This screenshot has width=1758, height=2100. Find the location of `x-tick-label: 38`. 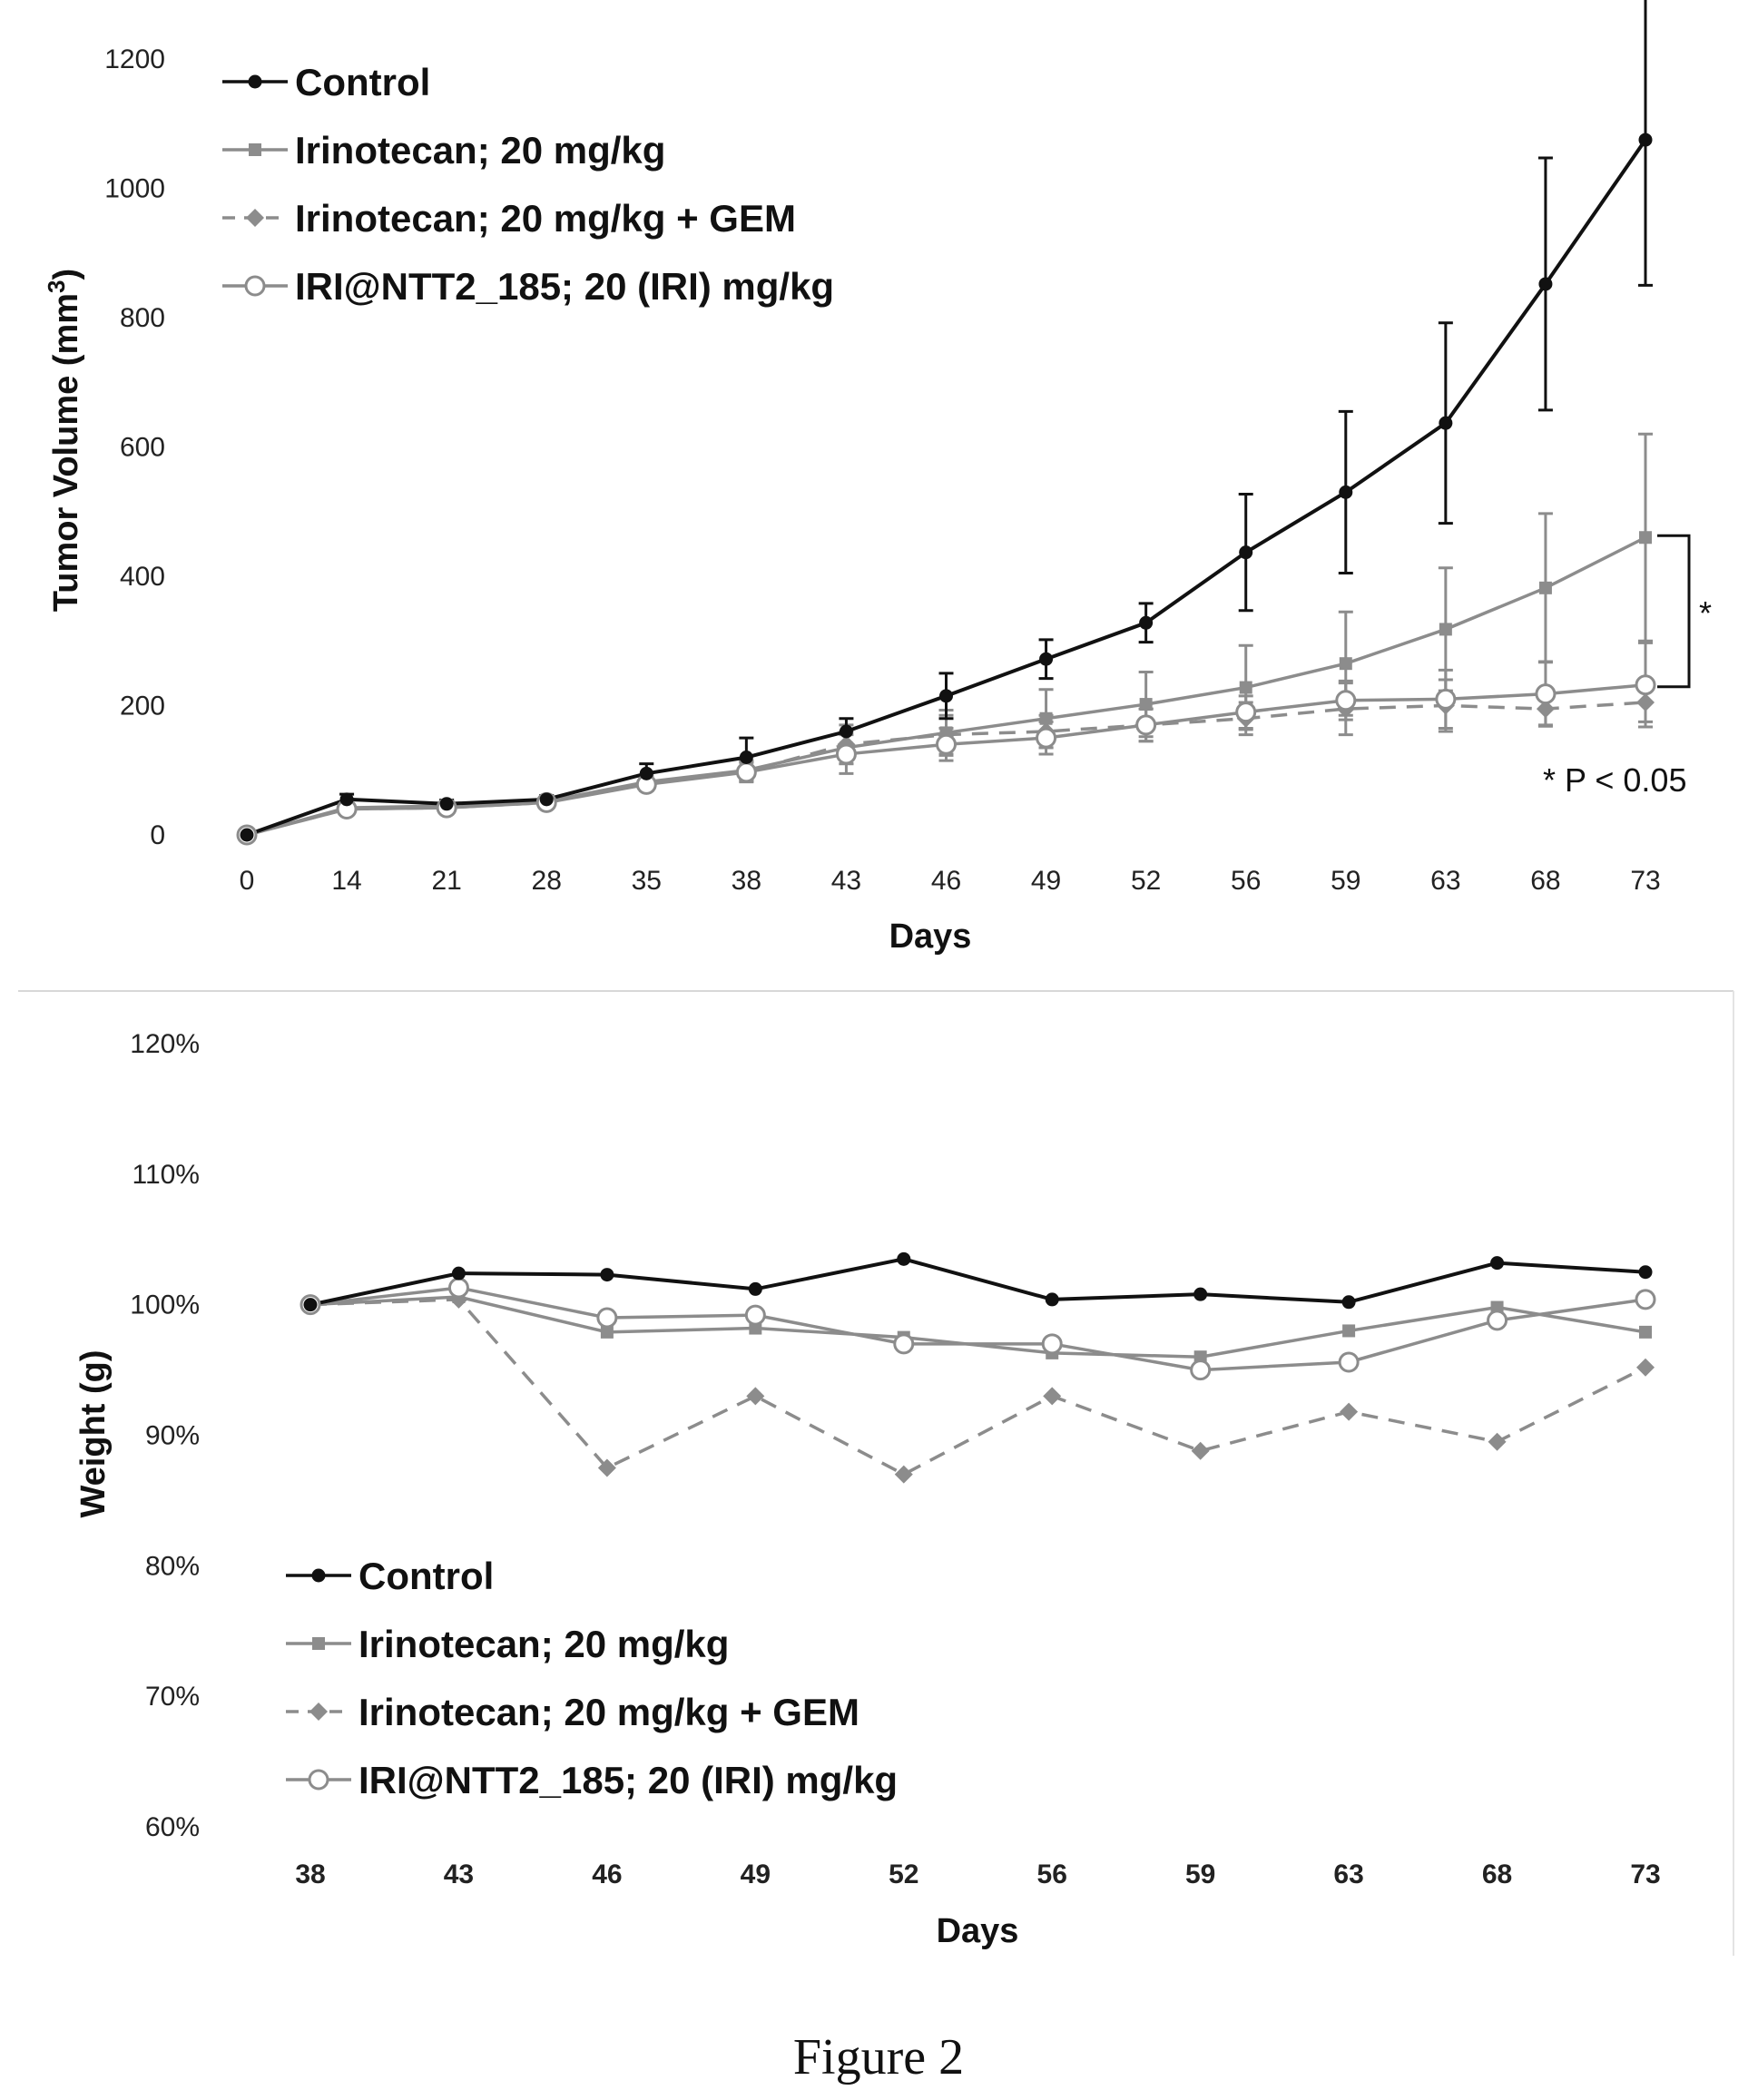

x-tick-label: 38 is located at coordinates (310, 1874).